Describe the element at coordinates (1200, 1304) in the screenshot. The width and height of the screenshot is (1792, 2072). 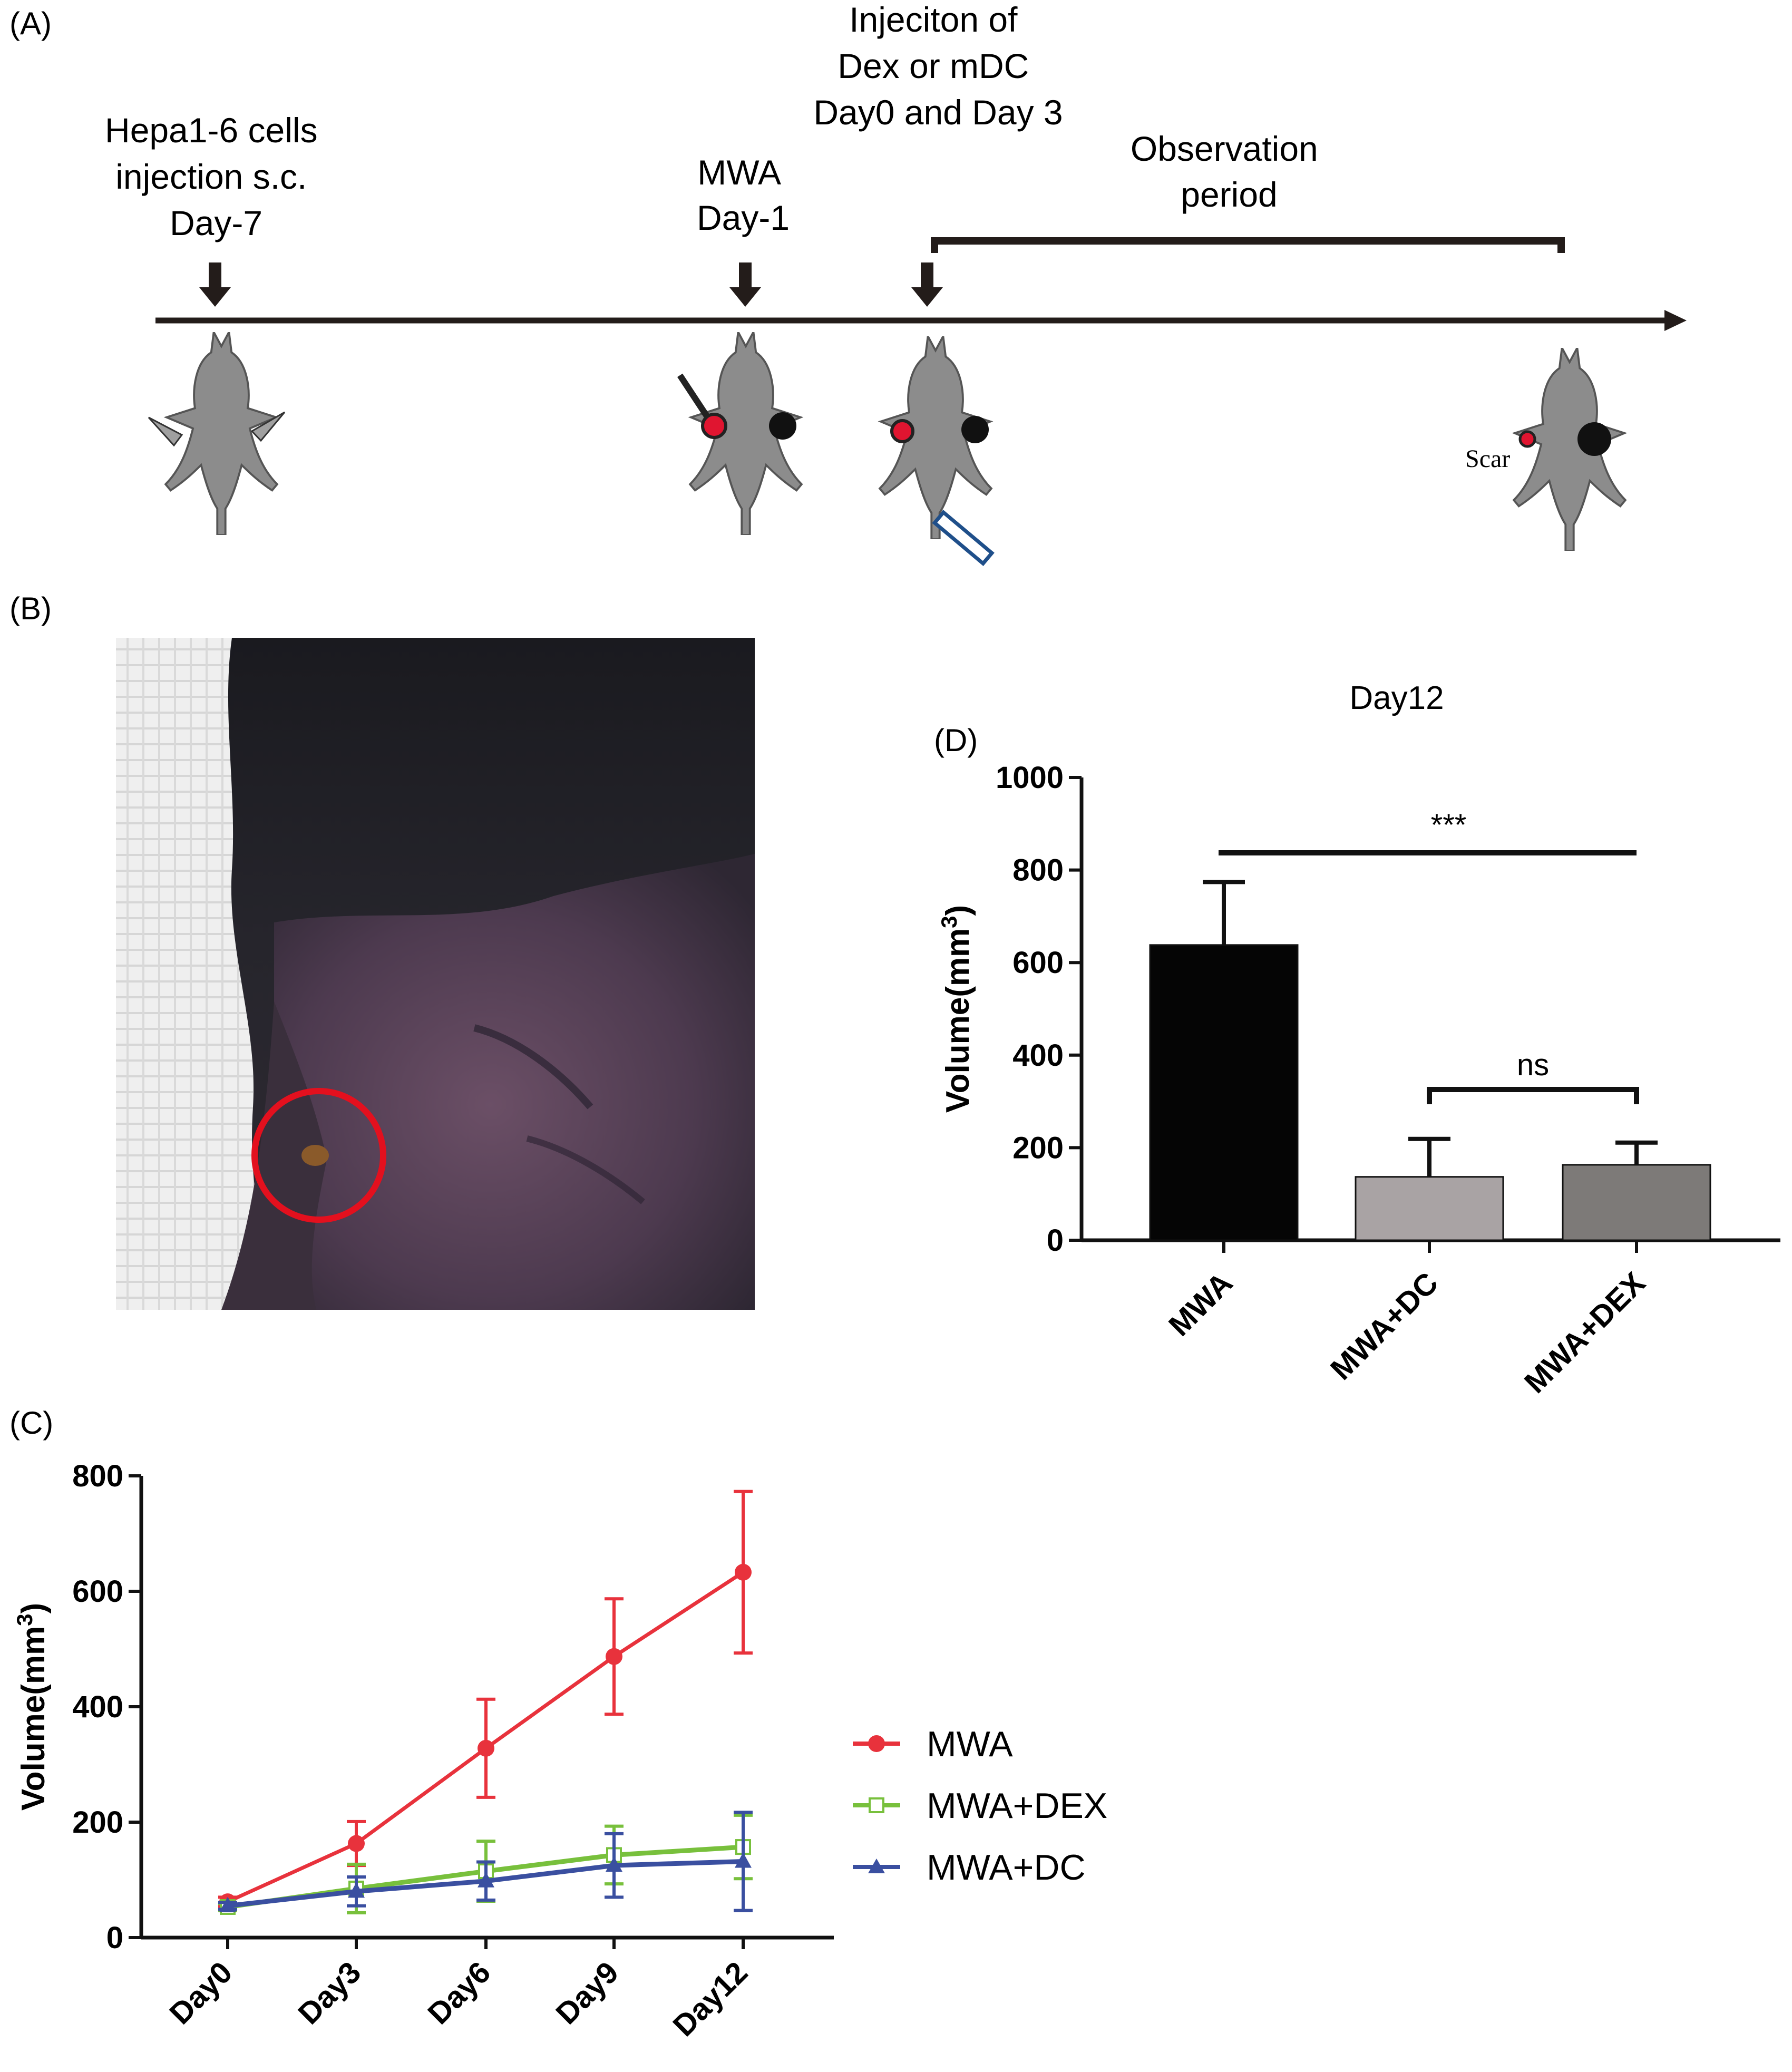
I see `x-tick-label: MWA` at that location.